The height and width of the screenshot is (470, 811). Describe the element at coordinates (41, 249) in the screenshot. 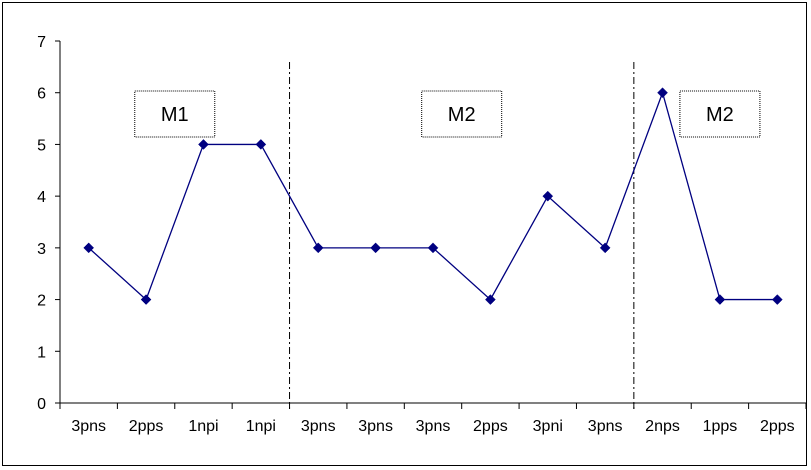

I see `y-tick-label: 3` at that location.